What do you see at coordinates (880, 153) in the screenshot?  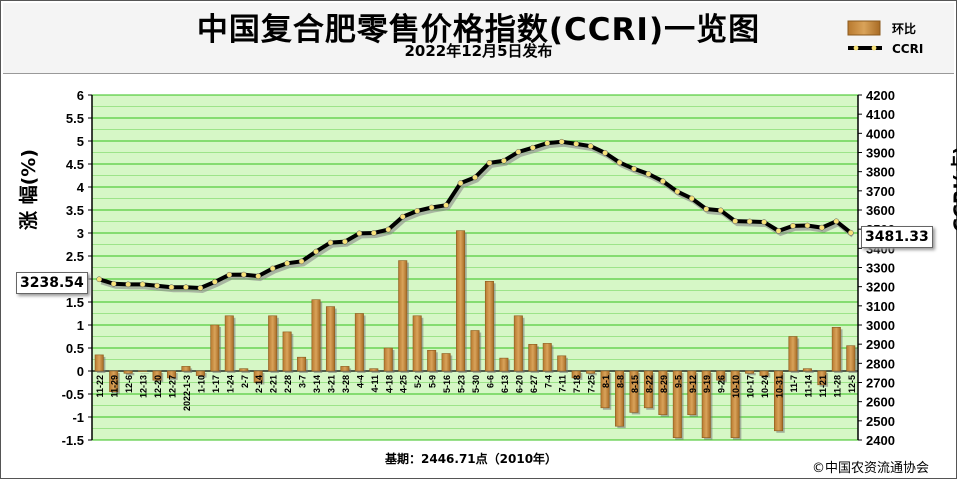 I see `y-right-tick-label: 3900` at bounding box center [880, 153].